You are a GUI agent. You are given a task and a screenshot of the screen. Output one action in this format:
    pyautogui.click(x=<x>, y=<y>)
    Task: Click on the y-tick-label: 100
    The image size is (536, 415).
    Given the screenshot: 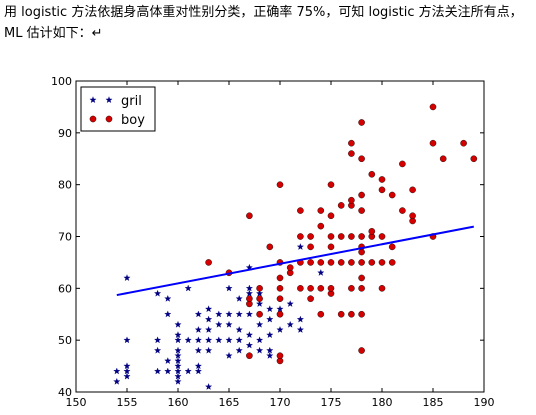 What is the action you would take?
    pyautogui.click(x=61, y=81)
    